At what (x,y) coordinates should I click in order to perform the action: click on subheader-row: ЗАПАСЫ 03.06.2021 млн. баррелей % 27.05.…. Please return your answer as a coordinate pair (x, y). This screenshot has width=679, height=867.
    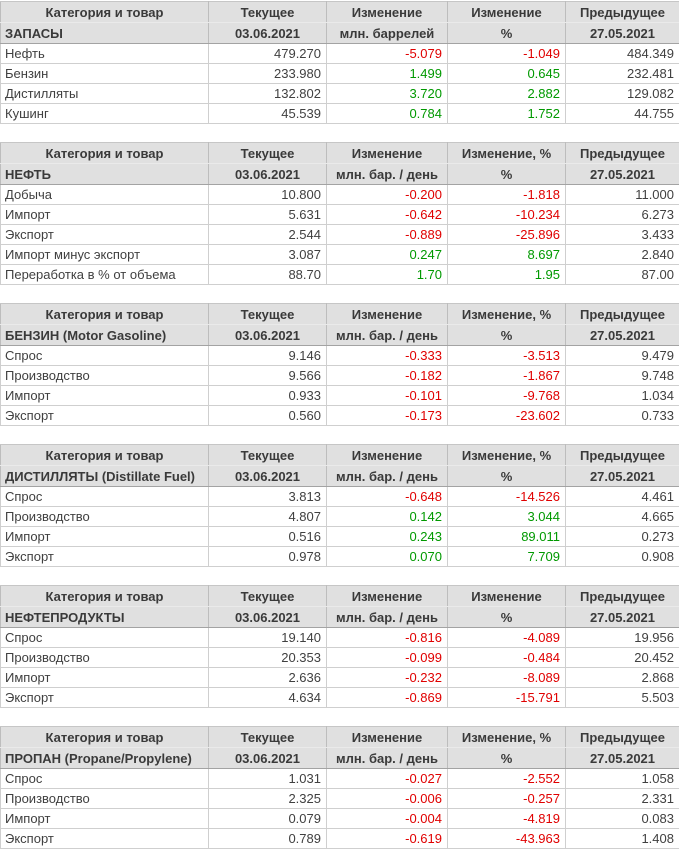
    Looking at the image, I should click on (340, 33).